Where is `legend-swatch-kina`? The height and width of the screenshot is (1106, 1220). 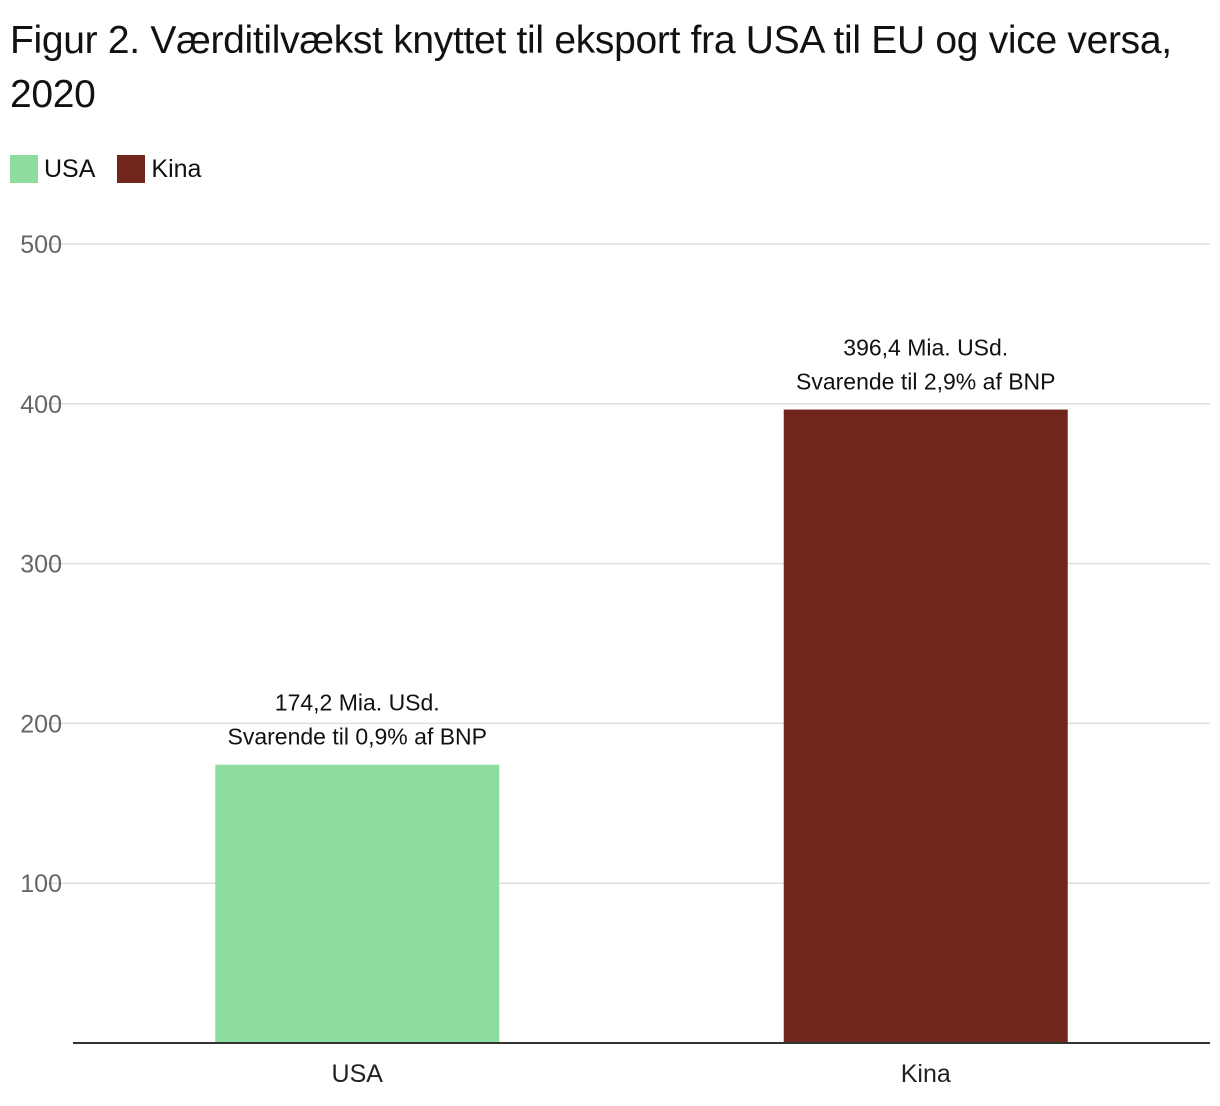
legend-swatch-kina is located at coordinates (131, 169).